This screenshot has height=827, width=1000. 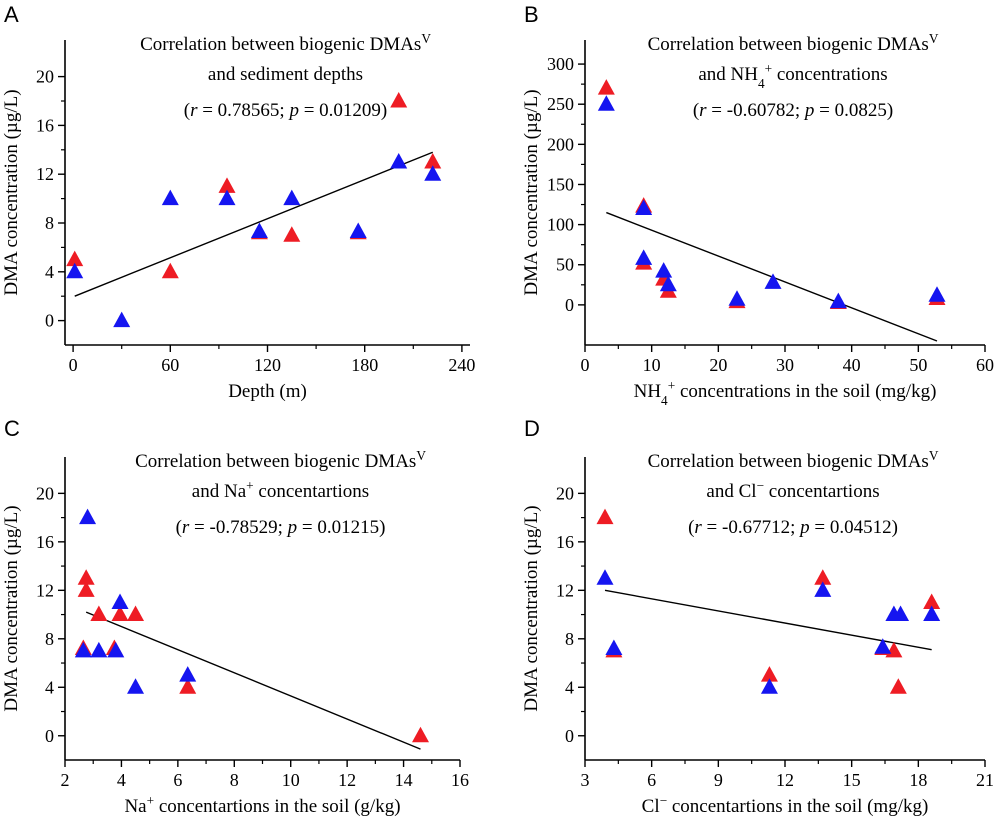 I want to click on chart-title-line-2: and sediment depths, so click(x=285, y=74).